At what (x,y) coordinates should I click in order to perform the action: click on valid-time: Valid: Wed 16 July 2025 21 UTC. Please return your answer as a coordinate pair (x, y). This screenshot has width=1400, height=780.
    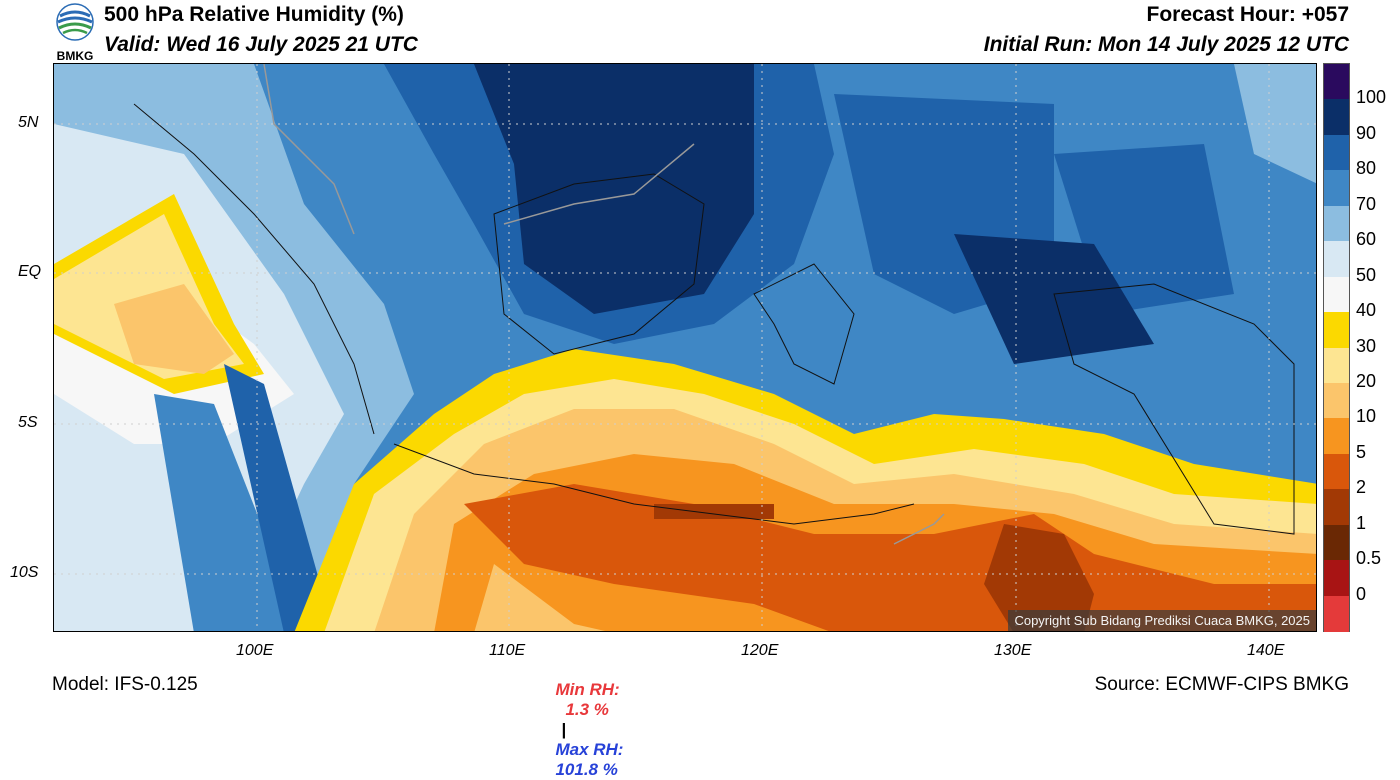
    Looking at the image, I should click on (261, 44).